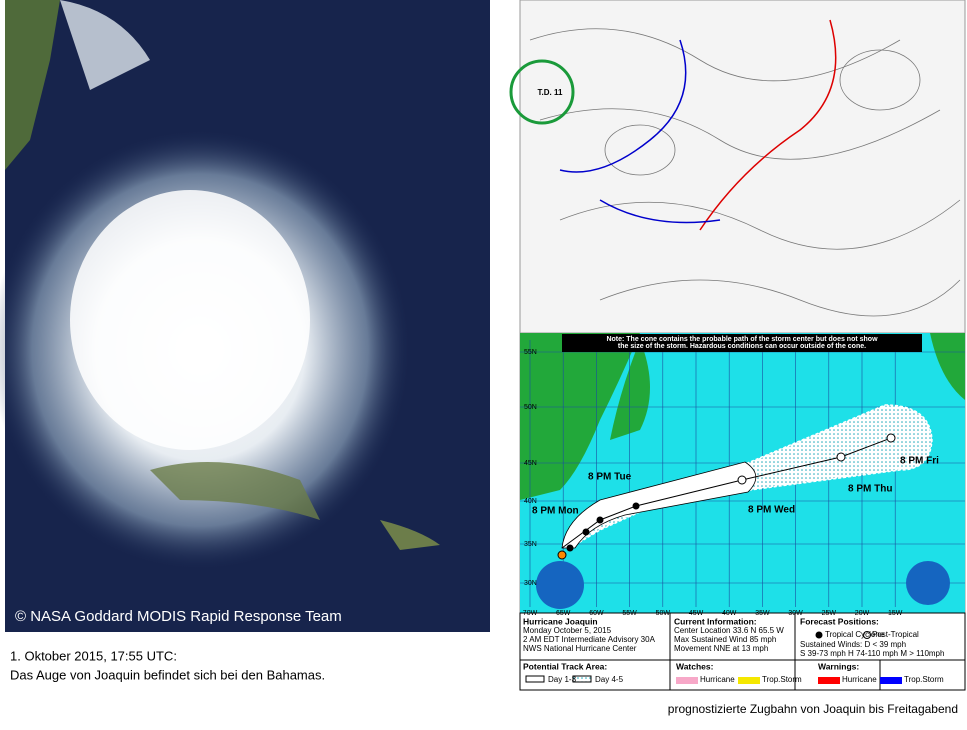 The height and width of the screenshot is (730, 967). What do you see at coordinates (589, 639) in the screenshot?
I see `legend-text: 2 AM EDT Intermediate Advisory 30A` at bounding box center [589, 639].